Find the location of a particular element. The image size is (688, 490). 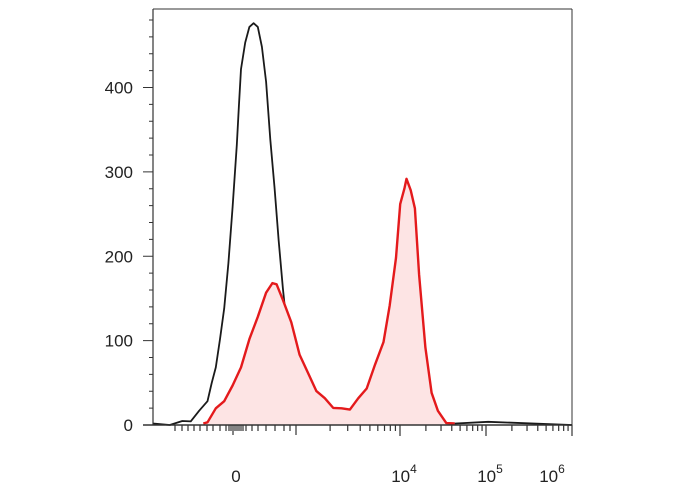

y-tick-label: 100 is located at coordinates (119, 341).